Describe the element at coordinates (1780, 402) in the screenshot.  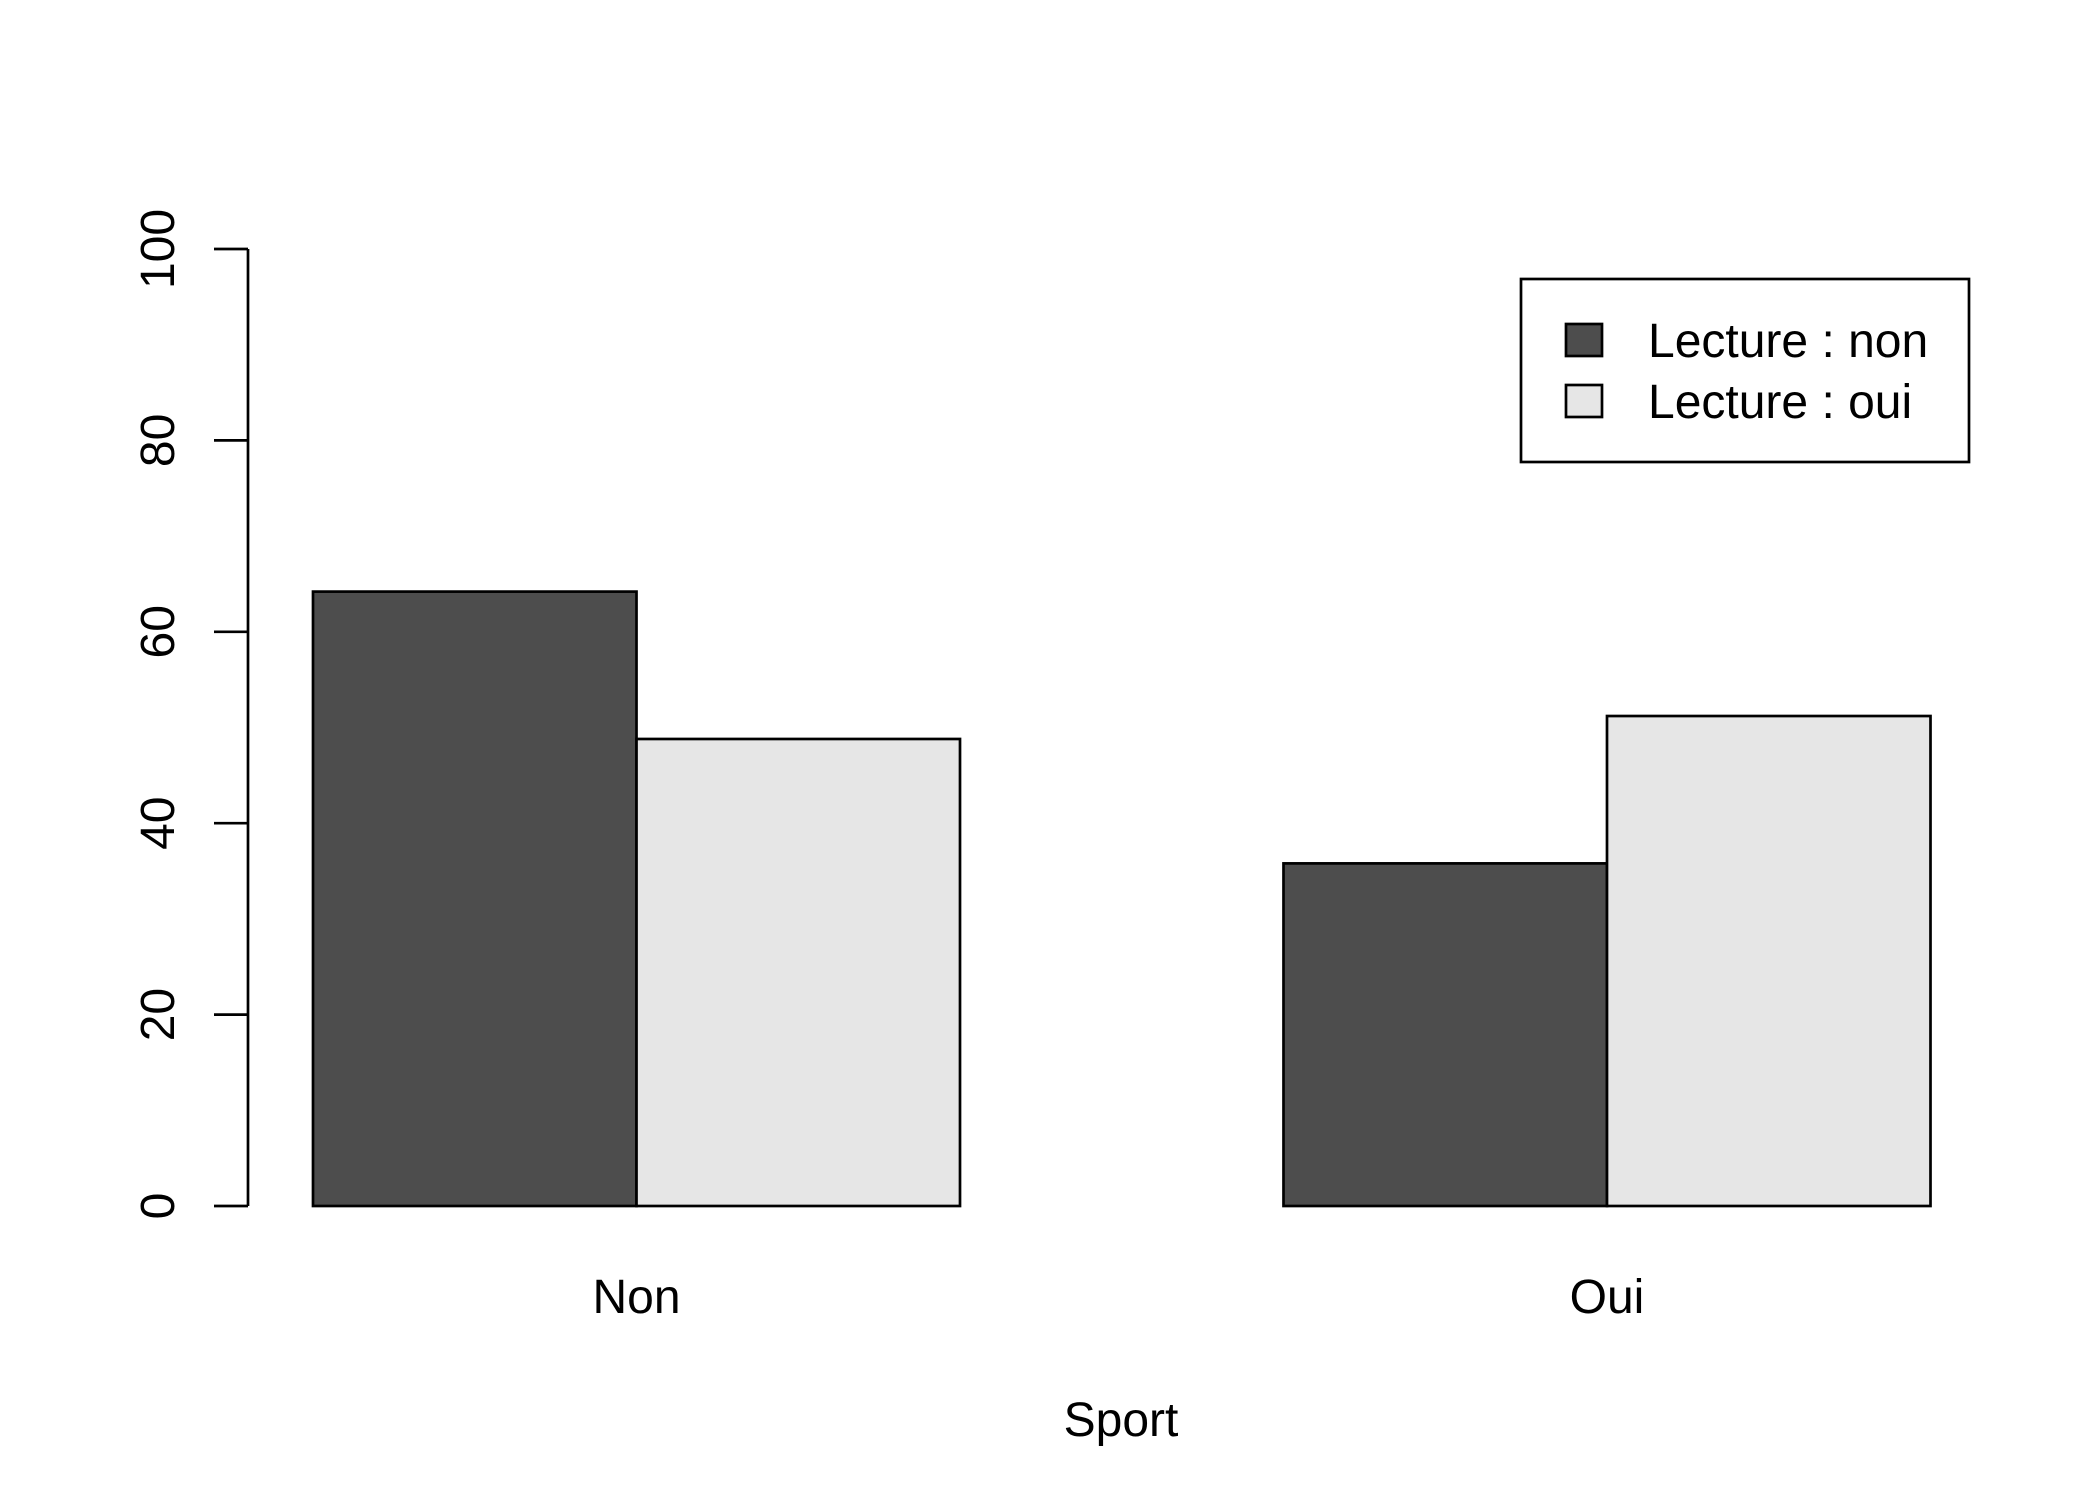
I see `legend-label-series-2: Lecture : oui` at that location.